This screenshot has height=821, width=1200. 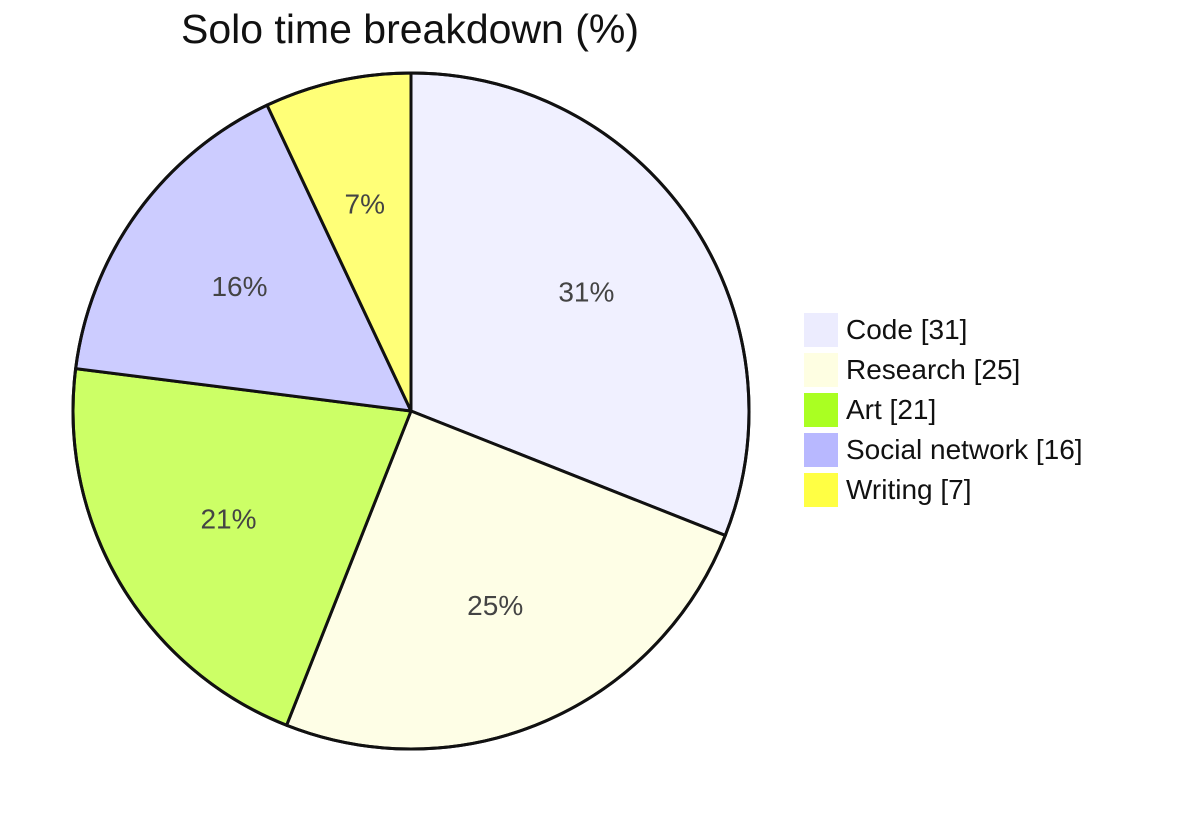 I want to click on slice-label-writing: 7%, so click(x=365, y=204).